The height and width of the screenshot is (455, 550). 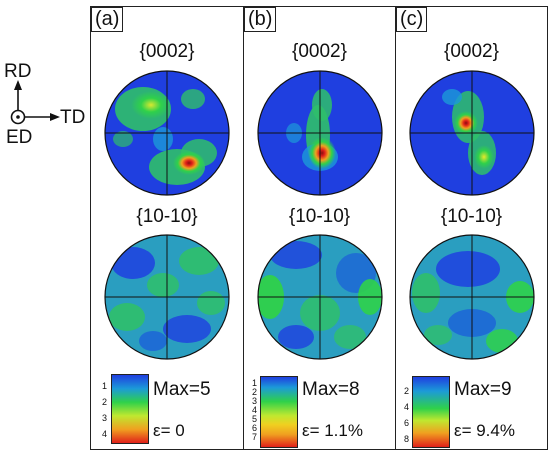 I want to click on panel-c-strain-label: ε= 9.4%, so click(x=484, y=430).